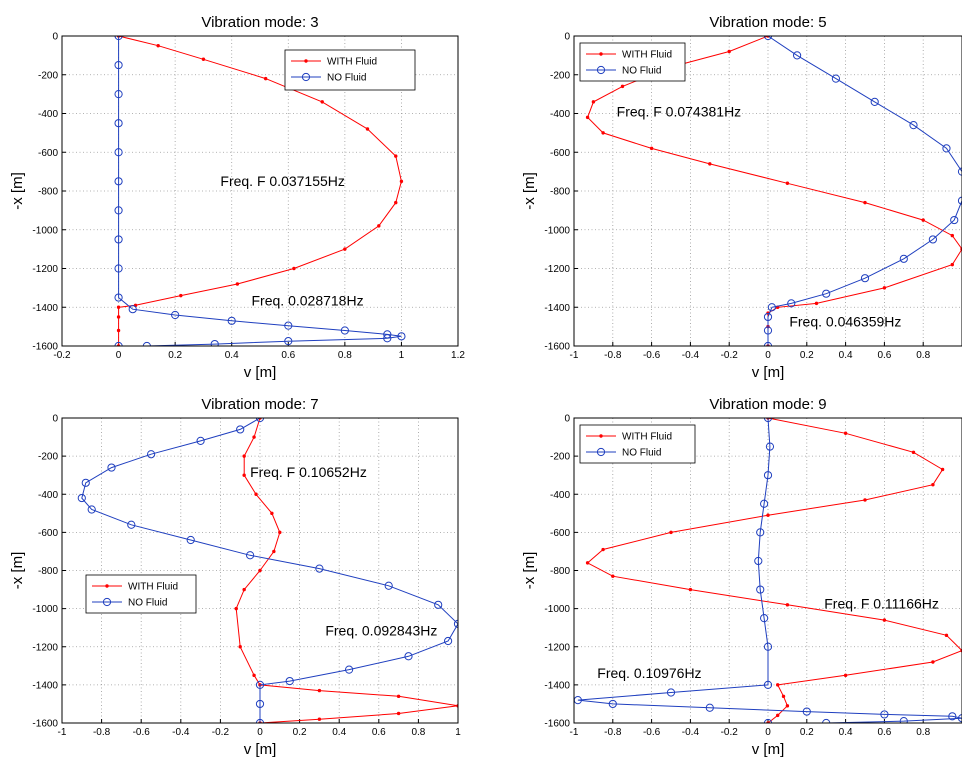 Image resolution: width=962 pixels, height=767 pixels. Describe the element at coordinates (560, 457) in the screenshot. I see `y-tick-label: -200` at that location.